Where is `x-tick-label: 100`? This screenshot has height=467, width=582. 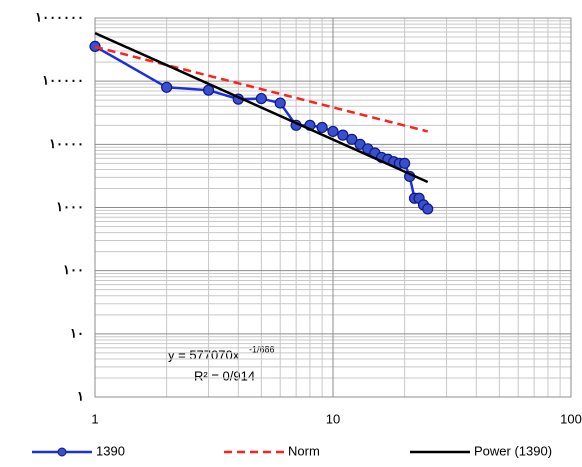
x-tick-label: 100 is located at coordinates (571, 418).